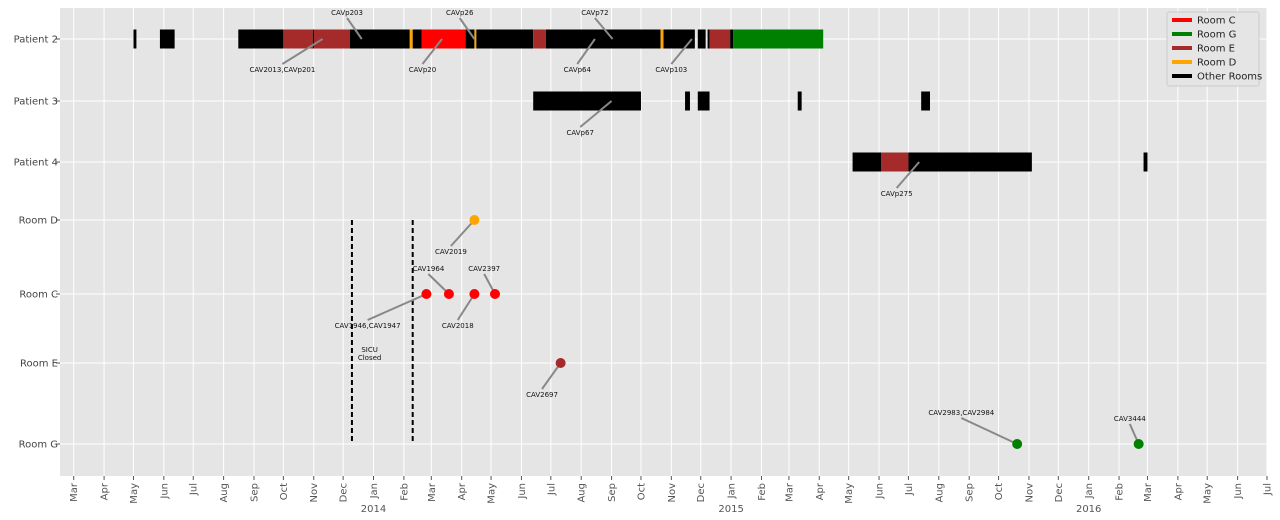 The height and width of the screenshot is (520, 1280). I want to click on annotation-label: CAV1946,CAV1947, so click(368, 326).